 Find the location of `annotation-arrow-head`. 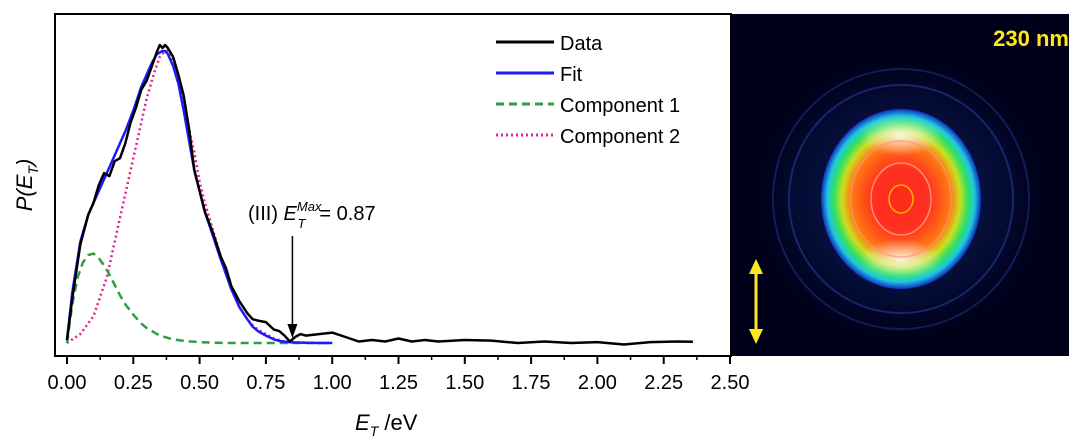

annotation-arrow-head is located at coordinates (292, 331).